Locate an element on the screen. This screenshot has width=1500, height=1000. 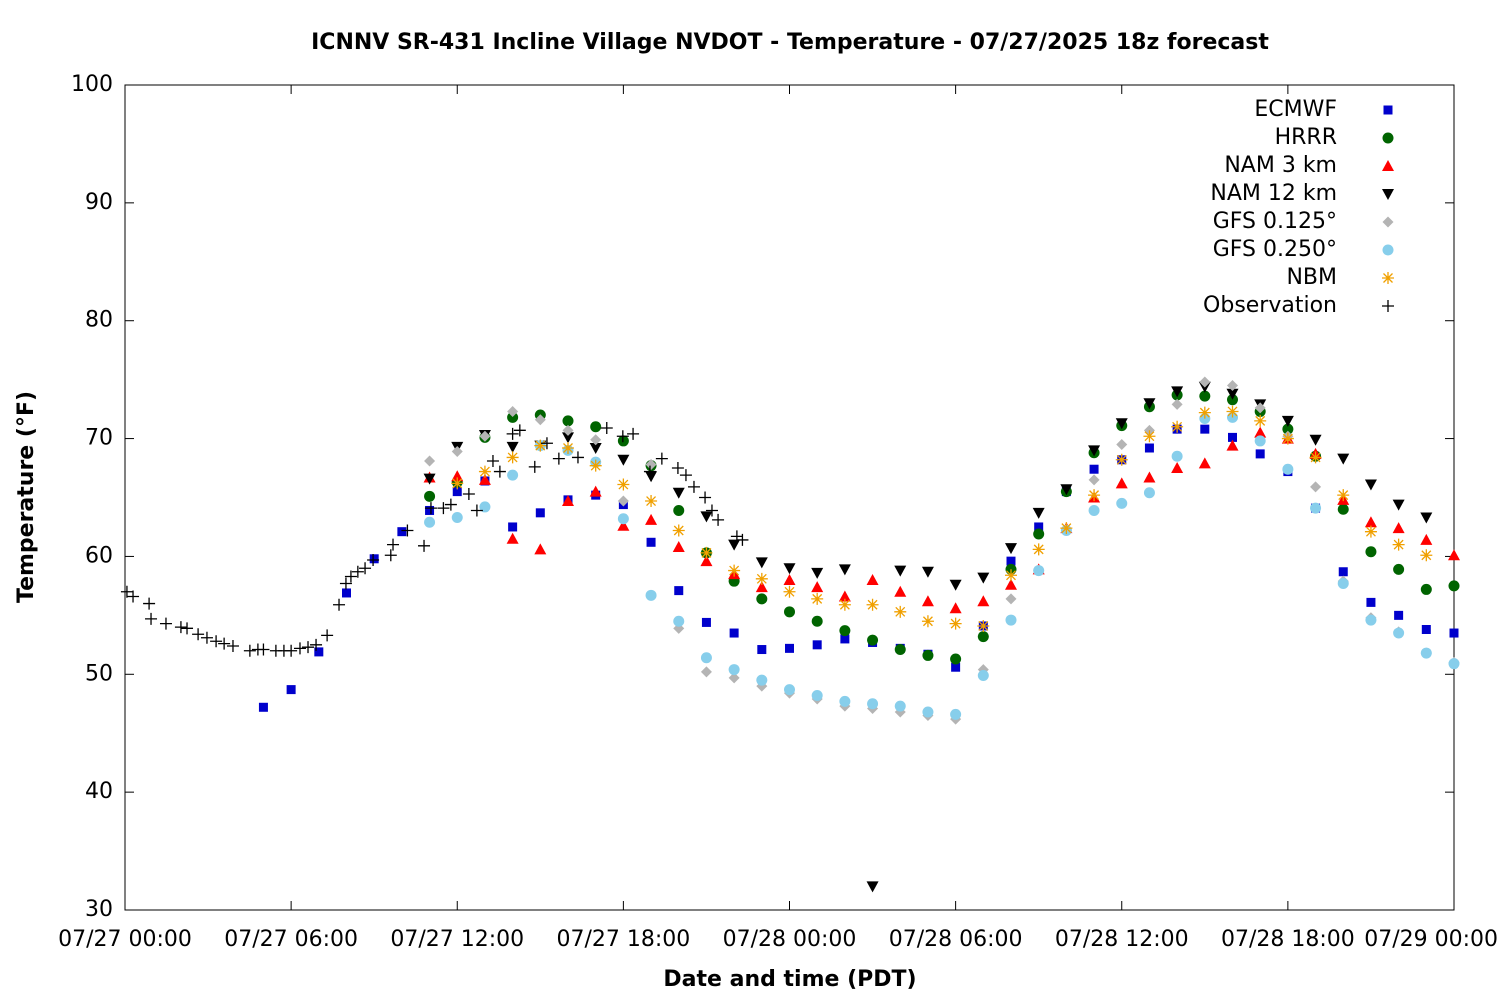
y-tick-label: 30 is located at coordinates (99, 909).